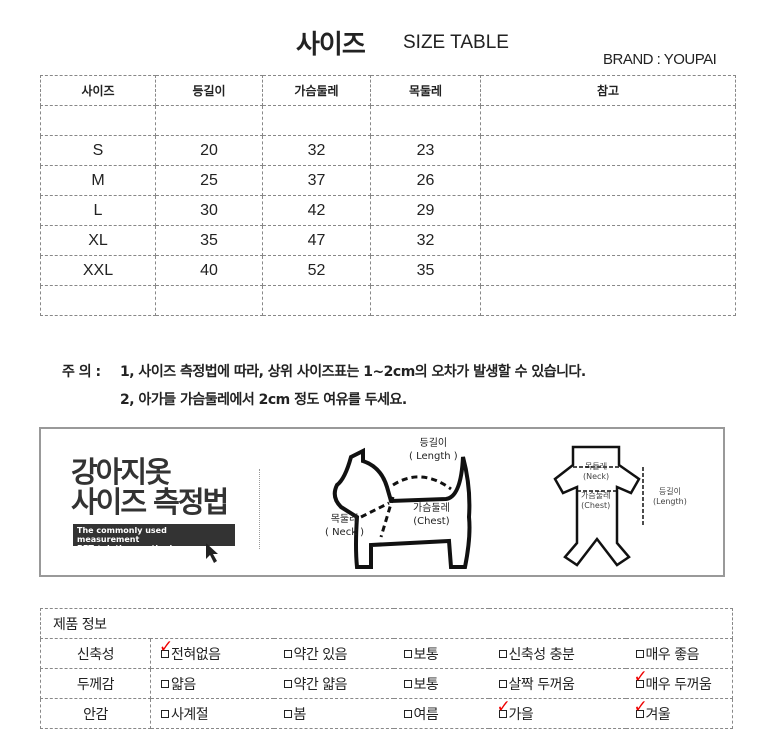 The height and width of the screenshot is (750, 780). Describe the element at coordinates (95, 653) in the screenshot. I see `row-label: 신축성` at that location.